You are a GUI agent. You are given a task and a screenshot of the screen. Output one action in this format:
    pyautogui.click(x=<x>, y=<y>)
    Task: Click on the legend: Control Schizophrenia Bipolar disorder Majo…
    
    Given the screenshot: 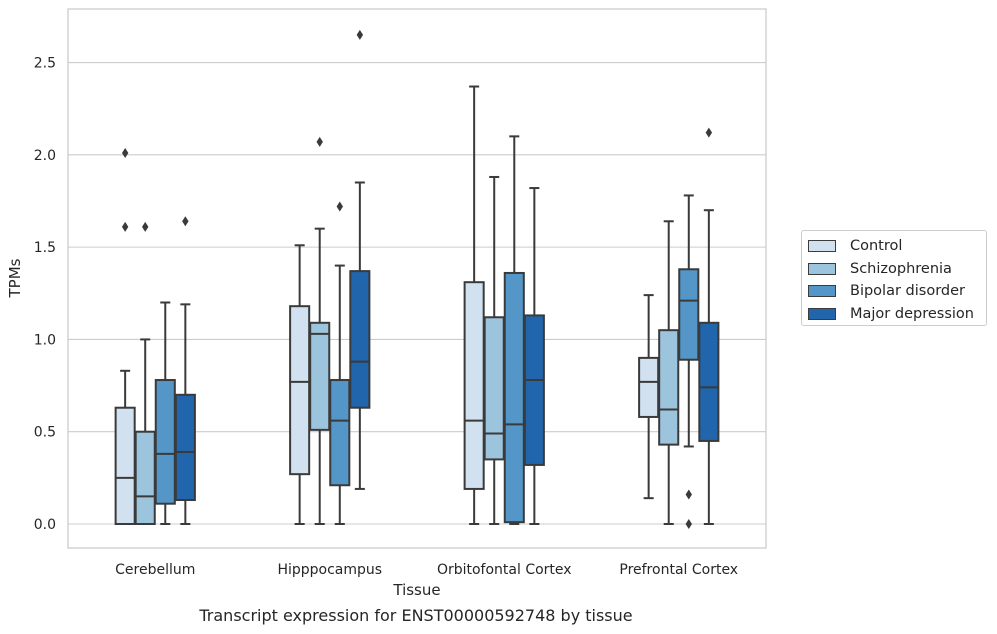 What is the action you would take?
    pyautogui.click(x=894, y=278)
    